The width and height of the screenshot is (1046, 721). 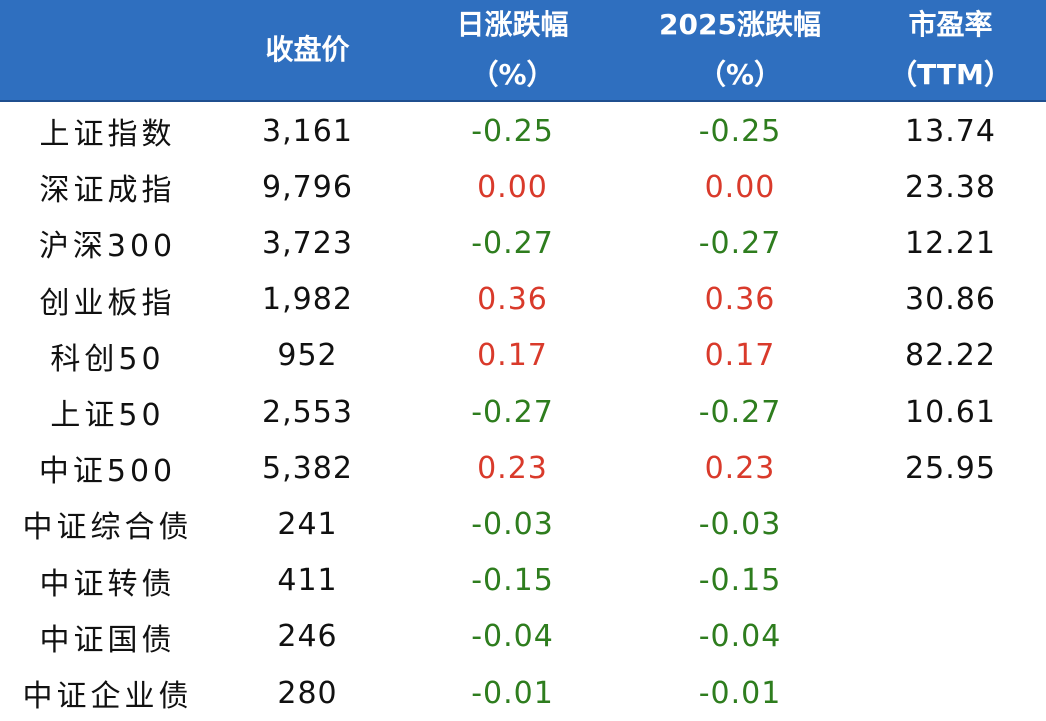 What do you see at coordinates (512, 131) in the screenshot?
I see `cell-daily-change: -0.25` at bounding box center [512, 131].